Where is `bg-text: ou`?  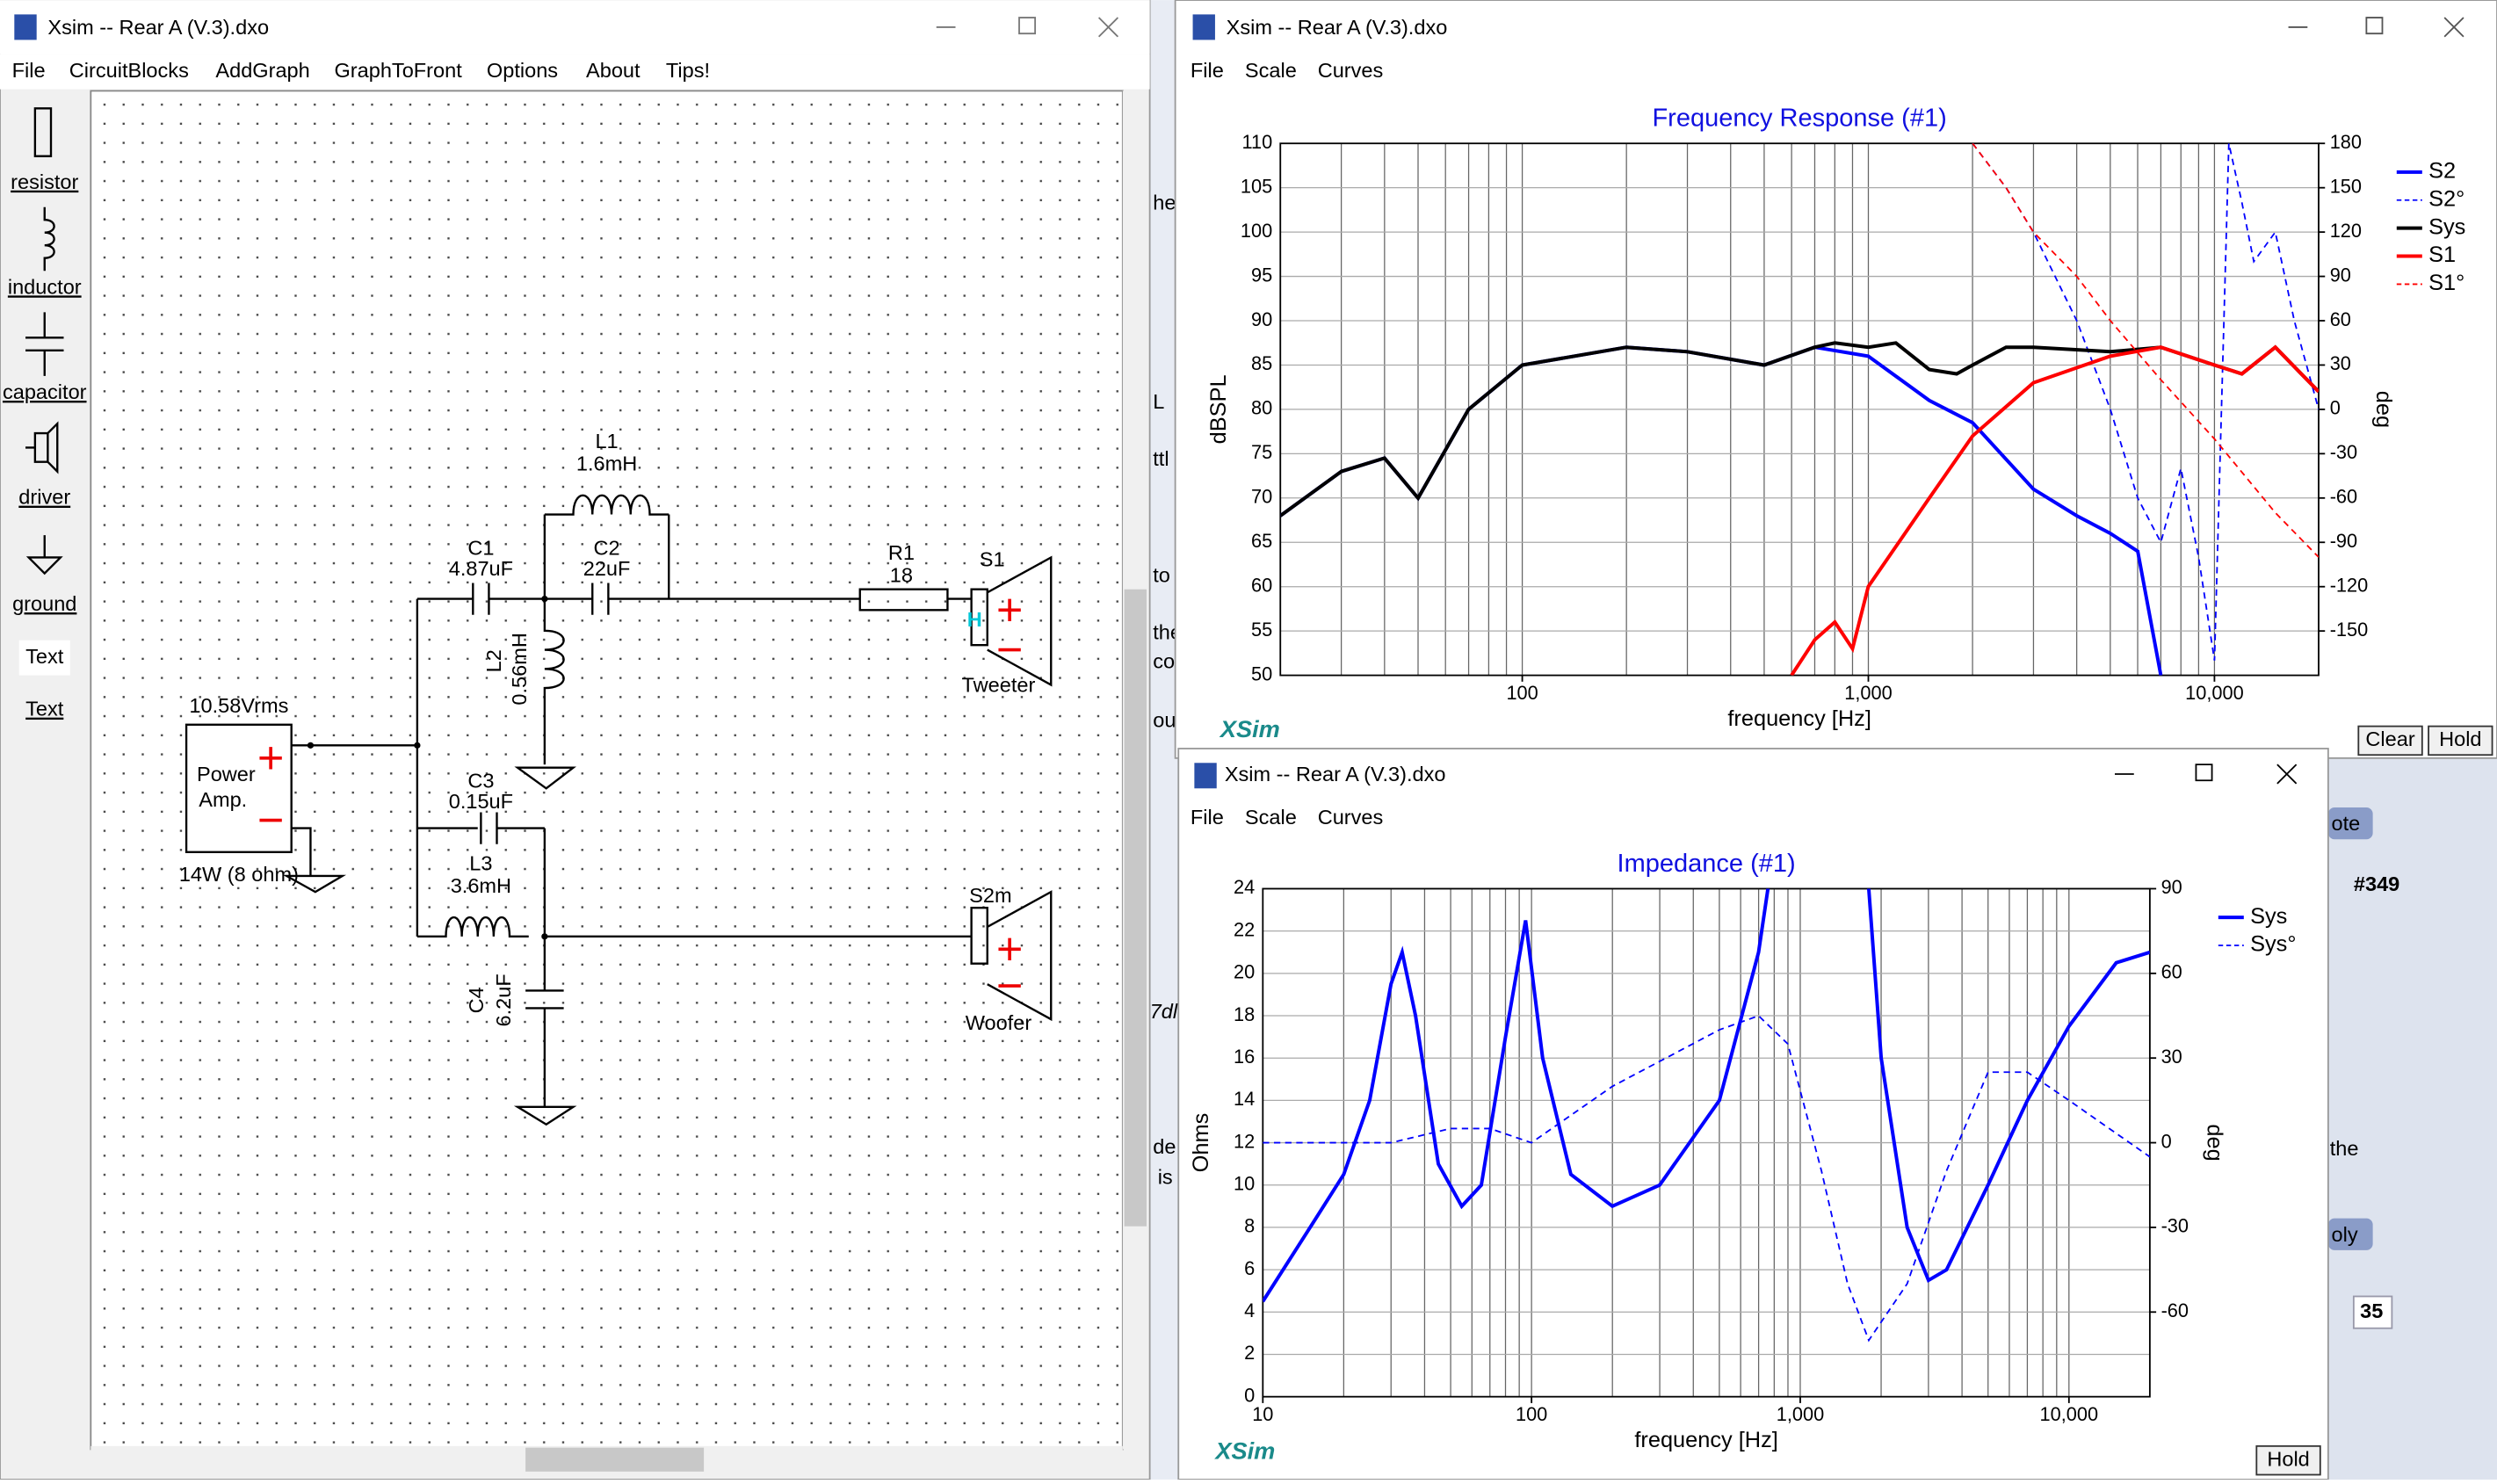
bg-text: ou is located at coordinates (1164, 719).